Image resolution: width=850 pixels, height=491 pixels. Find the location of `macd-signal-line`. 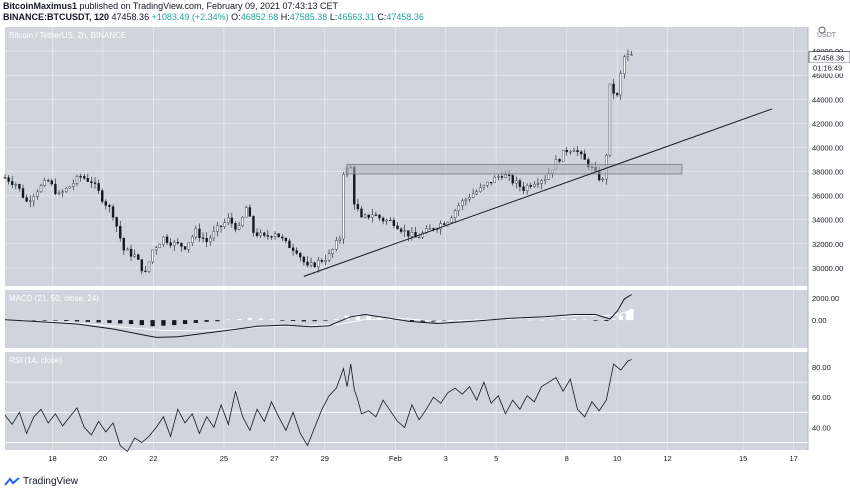

macd-signal-line is located at coordinates (318, 320).